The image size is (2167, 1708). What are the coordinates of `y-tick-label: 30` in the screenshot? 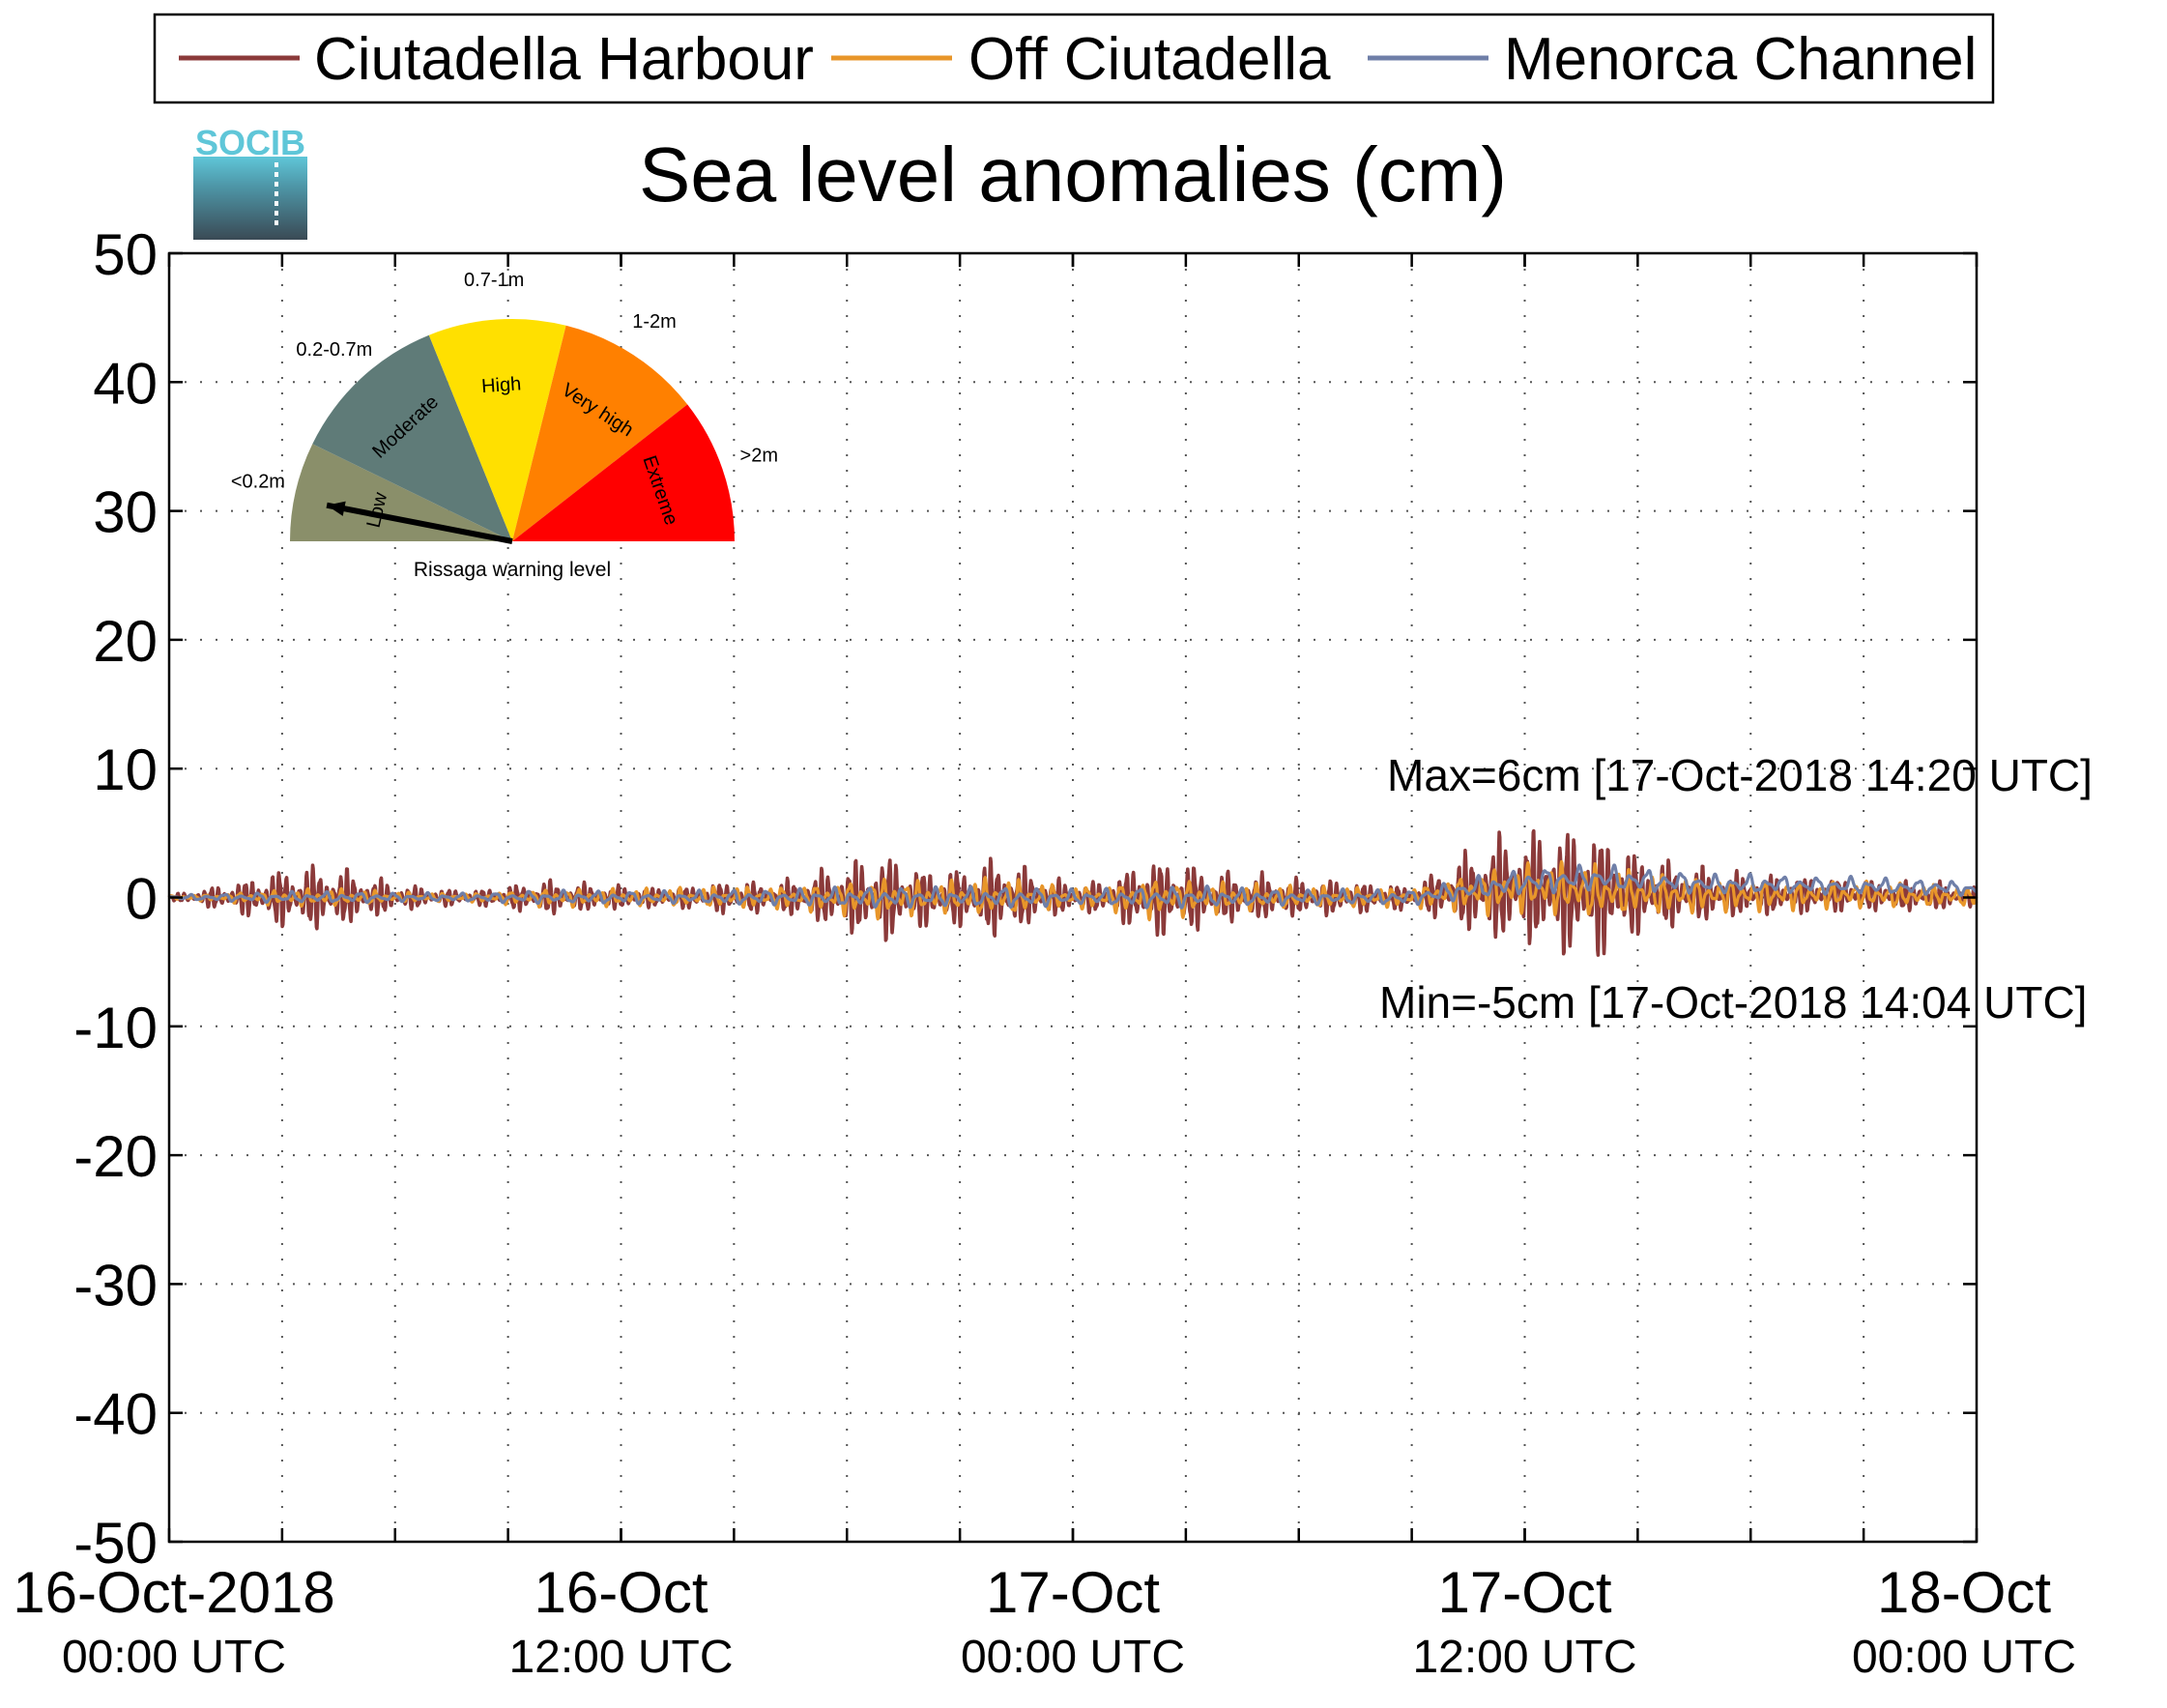 It's located at (125, 512).